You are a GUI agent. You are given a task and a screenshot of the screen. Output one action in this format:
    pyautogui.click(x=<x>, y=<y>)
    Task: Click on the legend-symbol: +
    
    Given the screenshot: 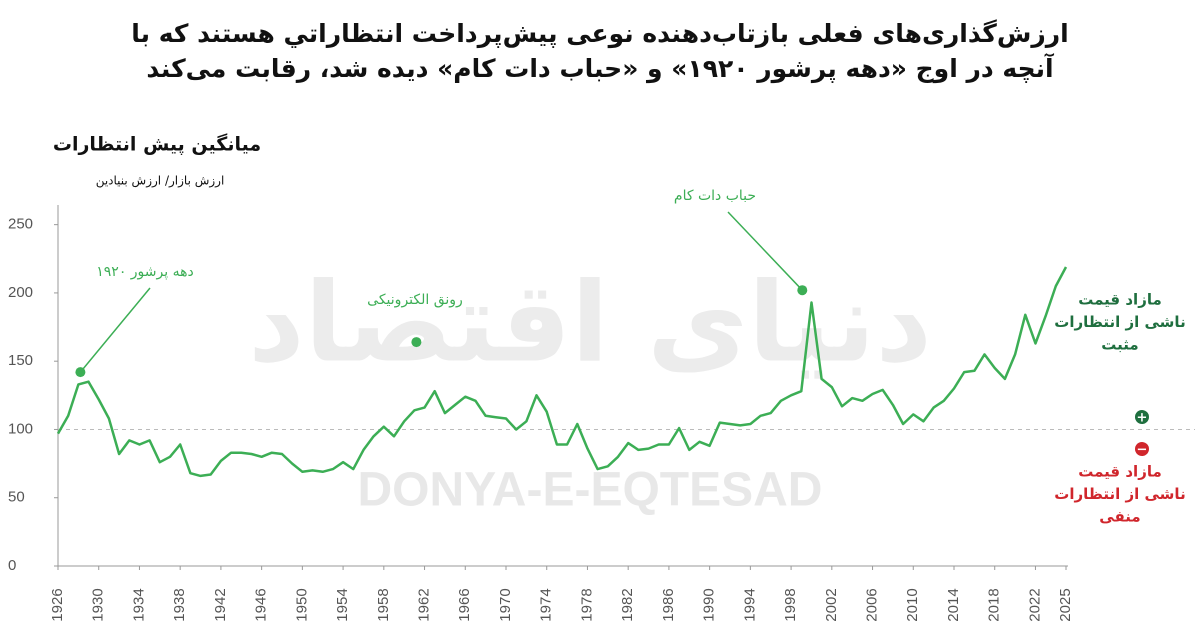 What is the action you would take?
    pyautogui.click(x=1142, y=418)
    